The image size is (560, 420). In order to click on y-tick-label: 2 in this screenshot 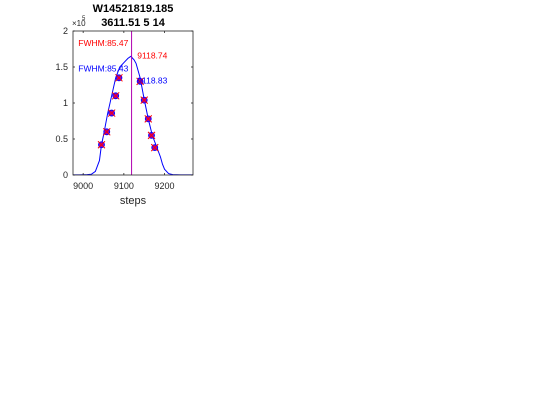, I will do `click(65, 31)`.